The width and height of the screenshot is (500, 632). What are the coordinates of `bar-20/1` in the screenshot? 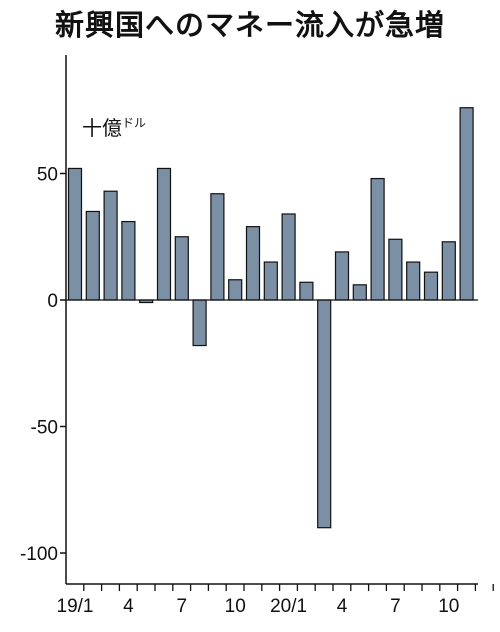 It's located at (288, 257).